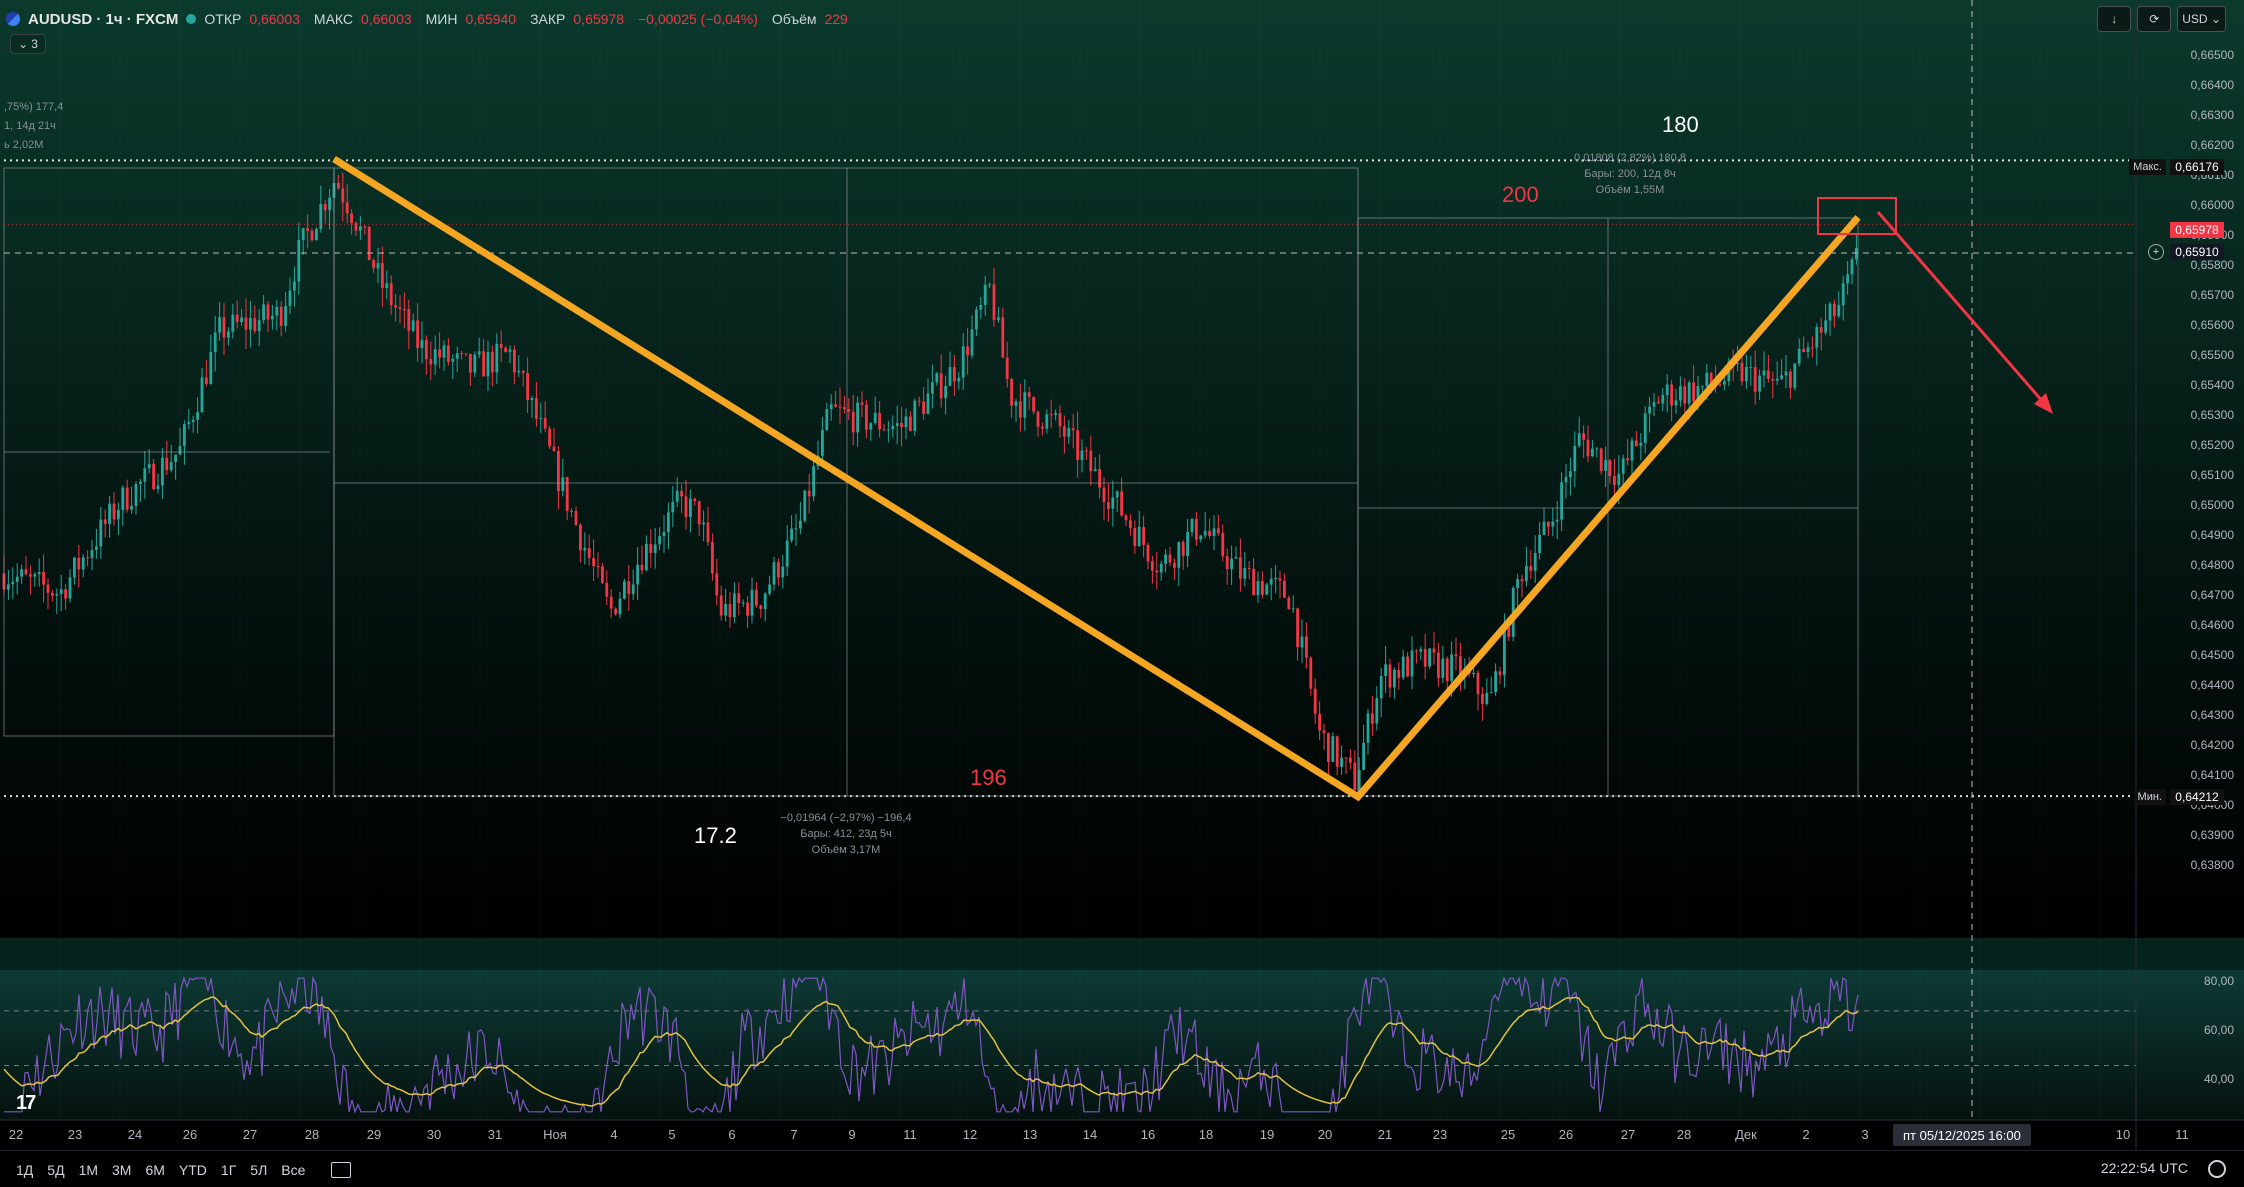 This screenshot has height=1187, width=2244. I want to click on add-alert-icon: +, so click(2156, 252).